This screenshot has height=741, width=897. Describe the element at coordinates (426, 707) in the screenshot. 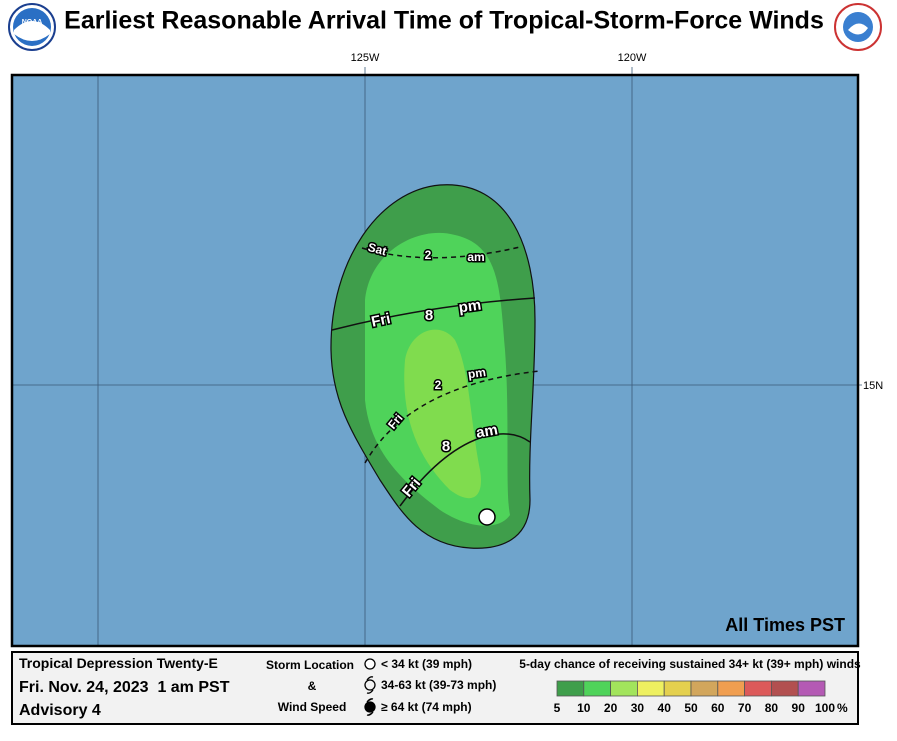

I see `key-item: ≥ 64 kt (74 mph)` at that location.